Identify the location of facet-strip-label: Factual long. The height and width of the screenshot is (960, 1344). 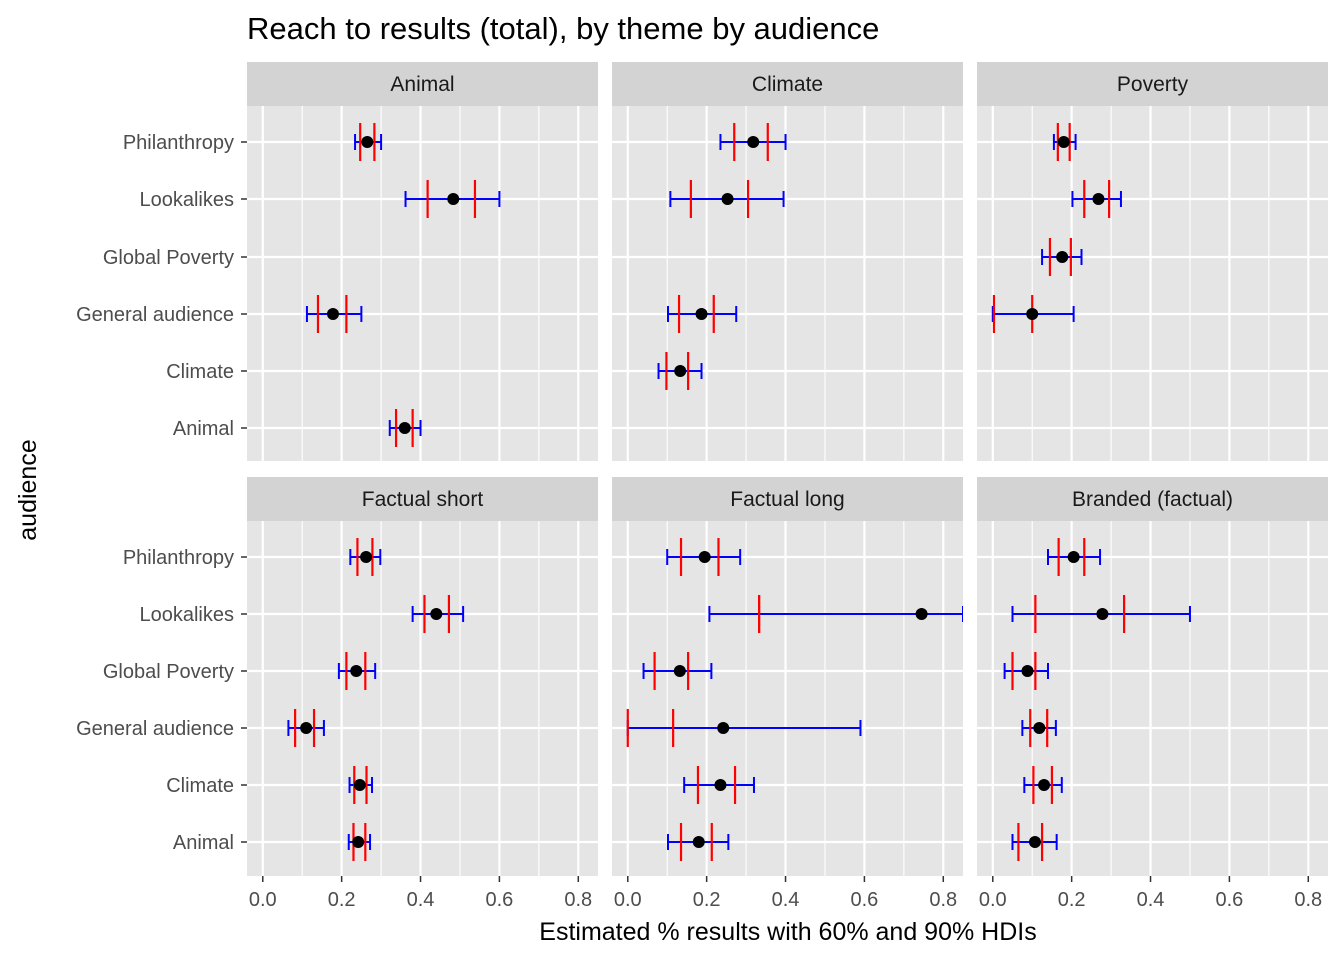
(787, 499).